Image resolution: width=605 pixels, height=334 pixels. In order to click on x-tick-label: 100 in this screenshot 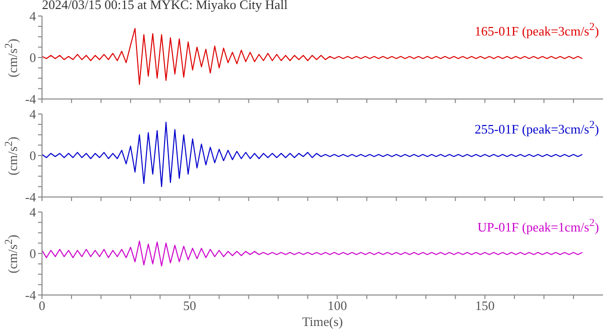, I will do `click(338, 306)`.